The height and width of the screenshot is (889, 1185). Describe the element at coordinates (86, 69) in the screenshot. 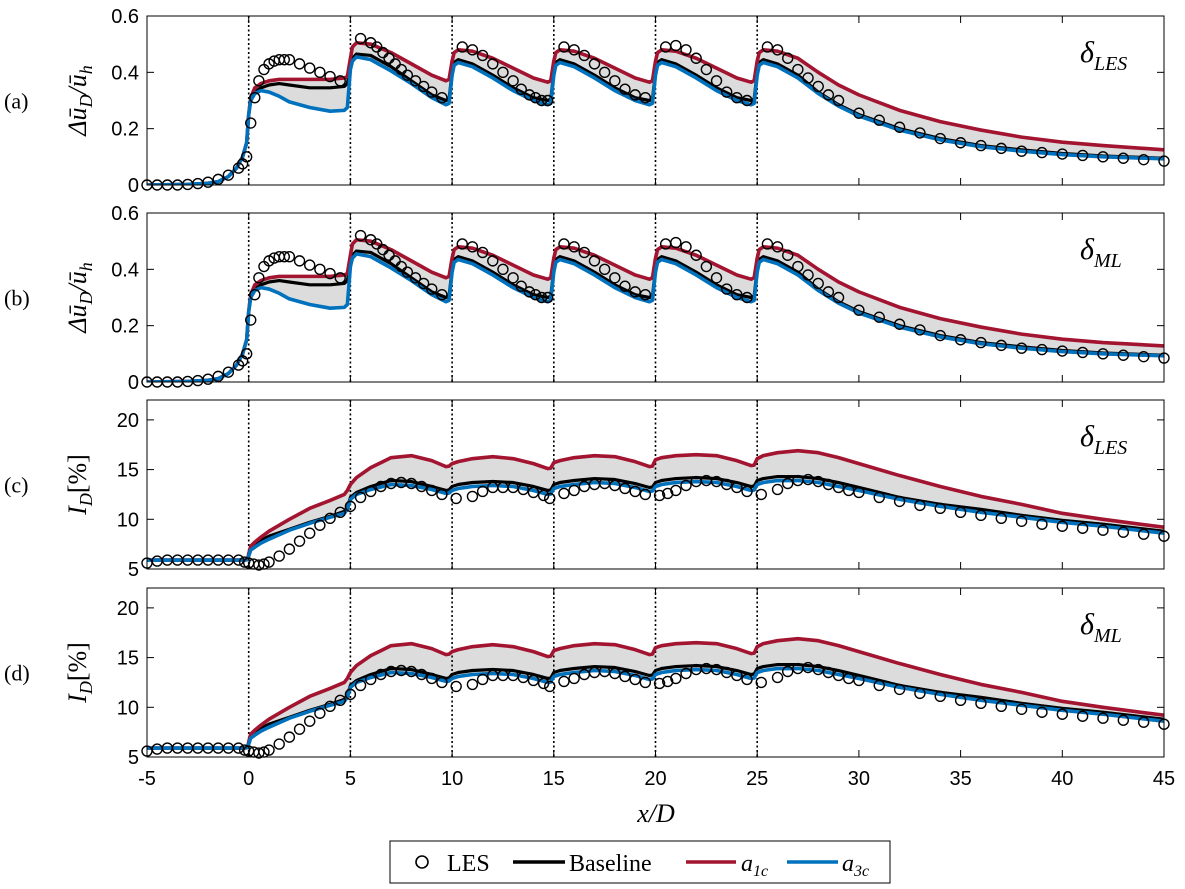

I see `ylabel-sub2-0: h` at that location.